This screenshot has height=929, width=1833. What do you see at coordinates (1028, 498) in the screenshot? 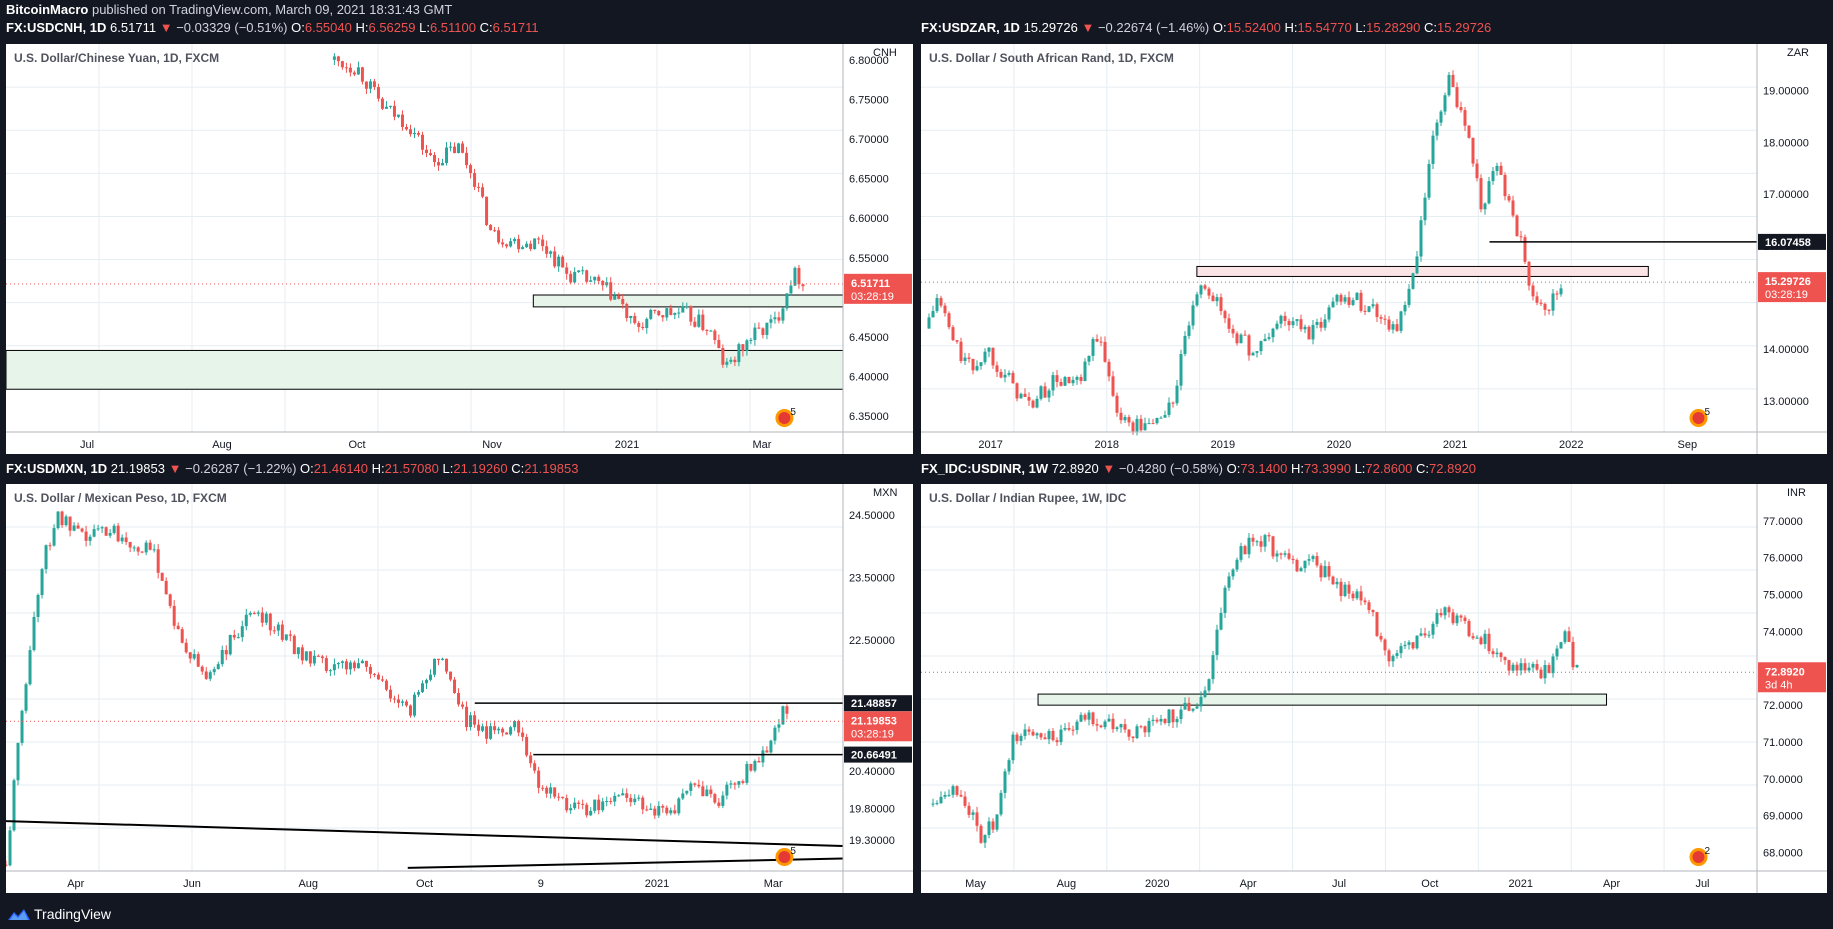
I see `usdinr-title: U.S. Dollar / Indian Rupee, 1W, IDC` at bounding box center [1028, 498].